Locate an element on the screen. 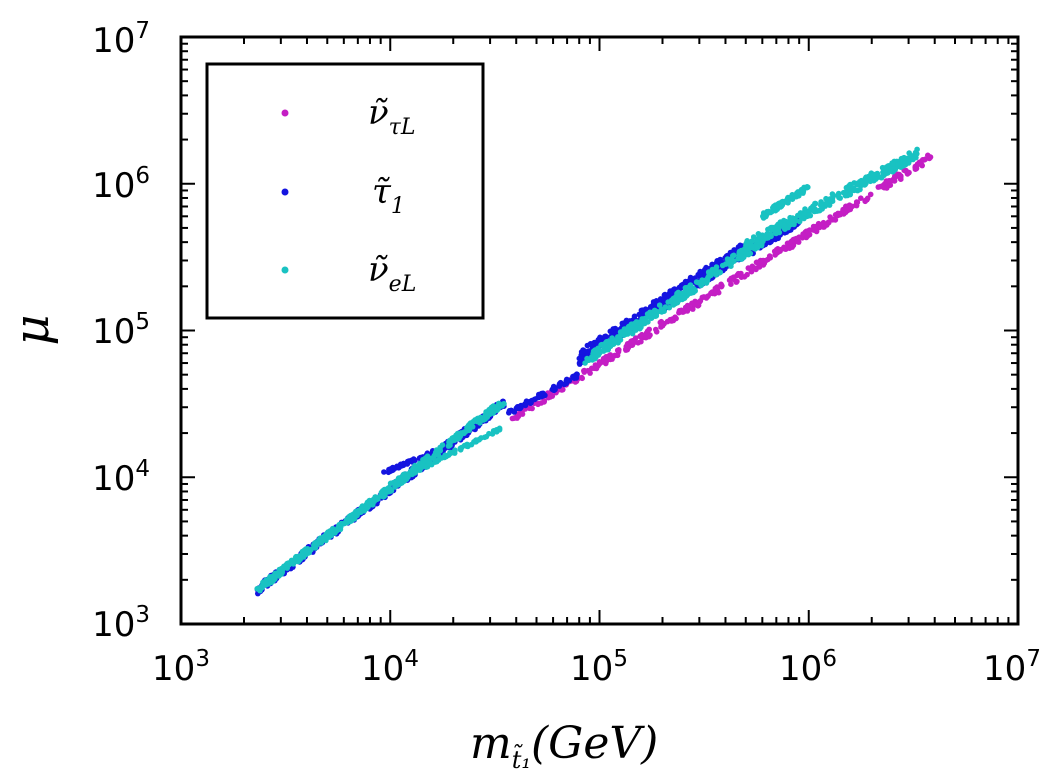  x-tick-label: 105 is located at coordinates (599, 667).